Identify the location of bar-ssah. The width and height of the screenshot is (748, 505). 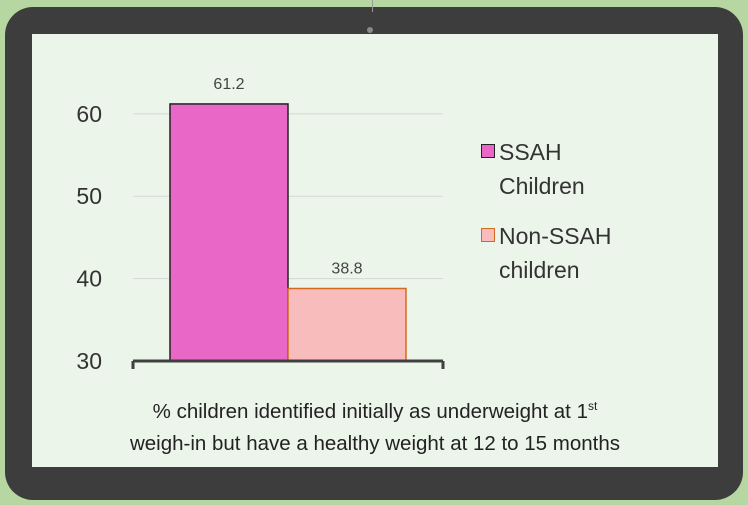
(229, 232).